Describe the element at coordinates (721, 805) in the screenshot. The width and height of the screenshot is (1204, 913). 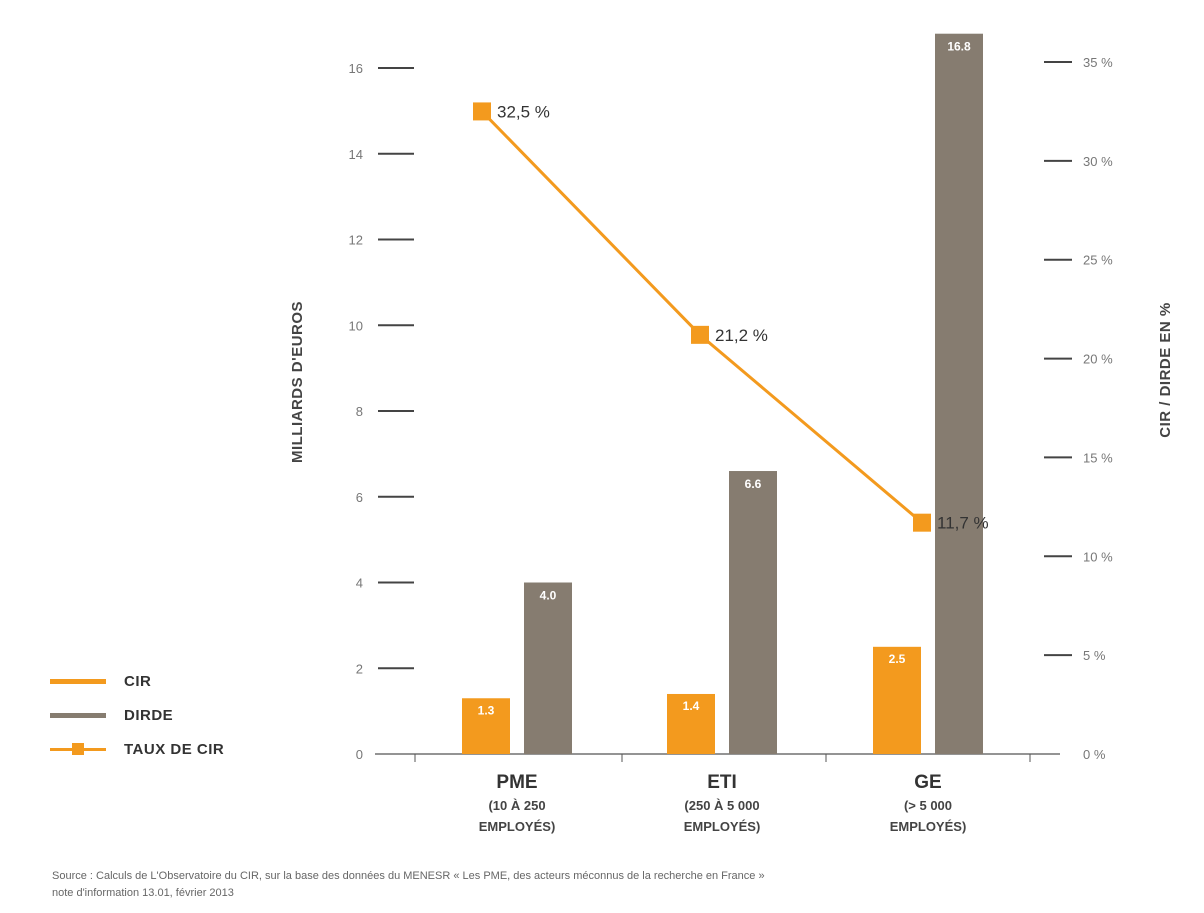
I see `category-sublabel: (250 À 5 000` at that location.